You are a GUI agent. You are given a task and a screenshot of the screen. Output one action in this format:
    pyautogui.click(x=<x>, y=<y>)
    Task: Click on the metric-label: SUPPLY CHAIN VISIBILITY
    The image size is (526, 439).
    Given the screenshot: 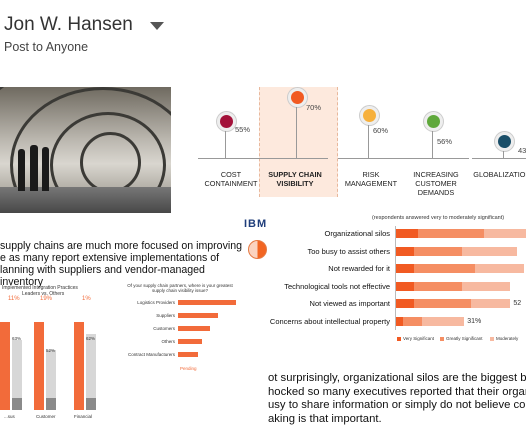 What is the action you would take?
    pyautogui.click(x=295, y=179)
    